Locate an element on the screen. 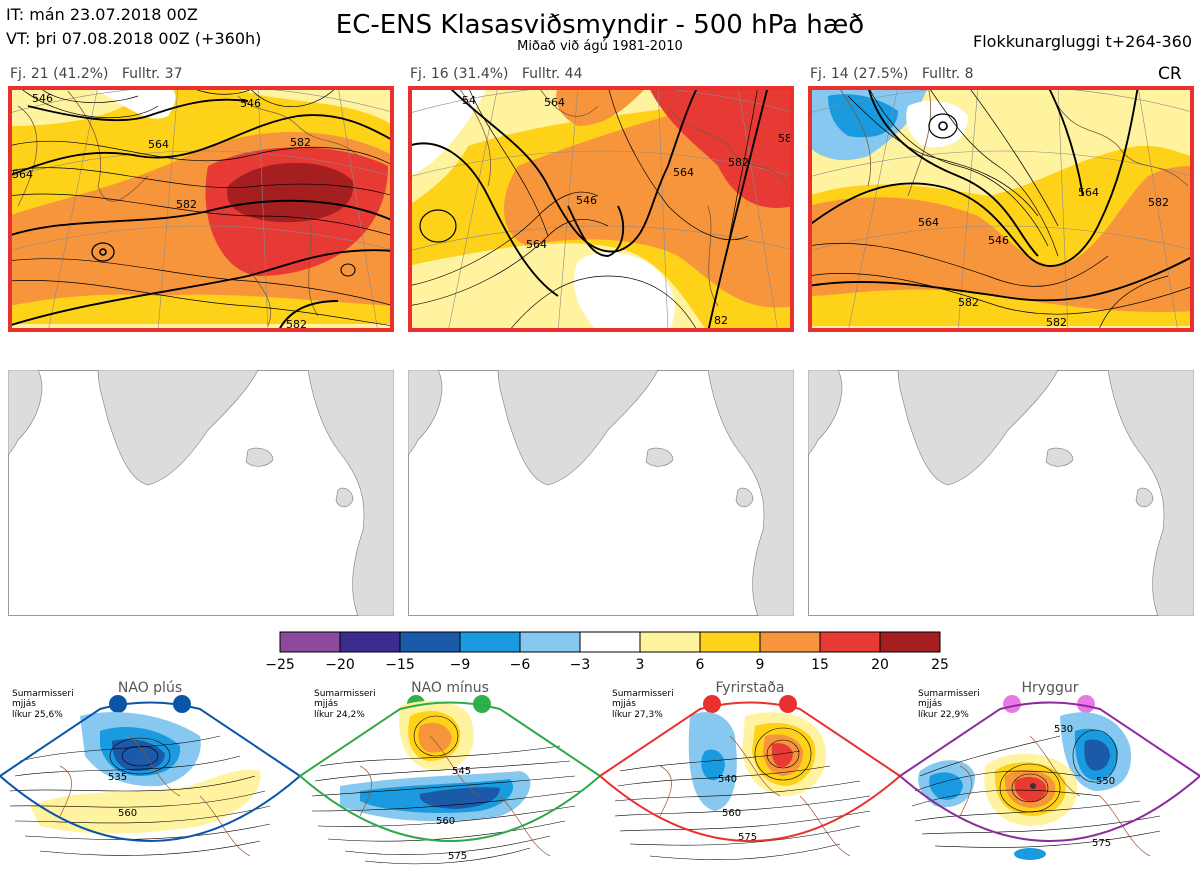 The height and width of the screenshot is (871, 1200). colorbar-tick-label: 3 is located at coordinates (640, 665).